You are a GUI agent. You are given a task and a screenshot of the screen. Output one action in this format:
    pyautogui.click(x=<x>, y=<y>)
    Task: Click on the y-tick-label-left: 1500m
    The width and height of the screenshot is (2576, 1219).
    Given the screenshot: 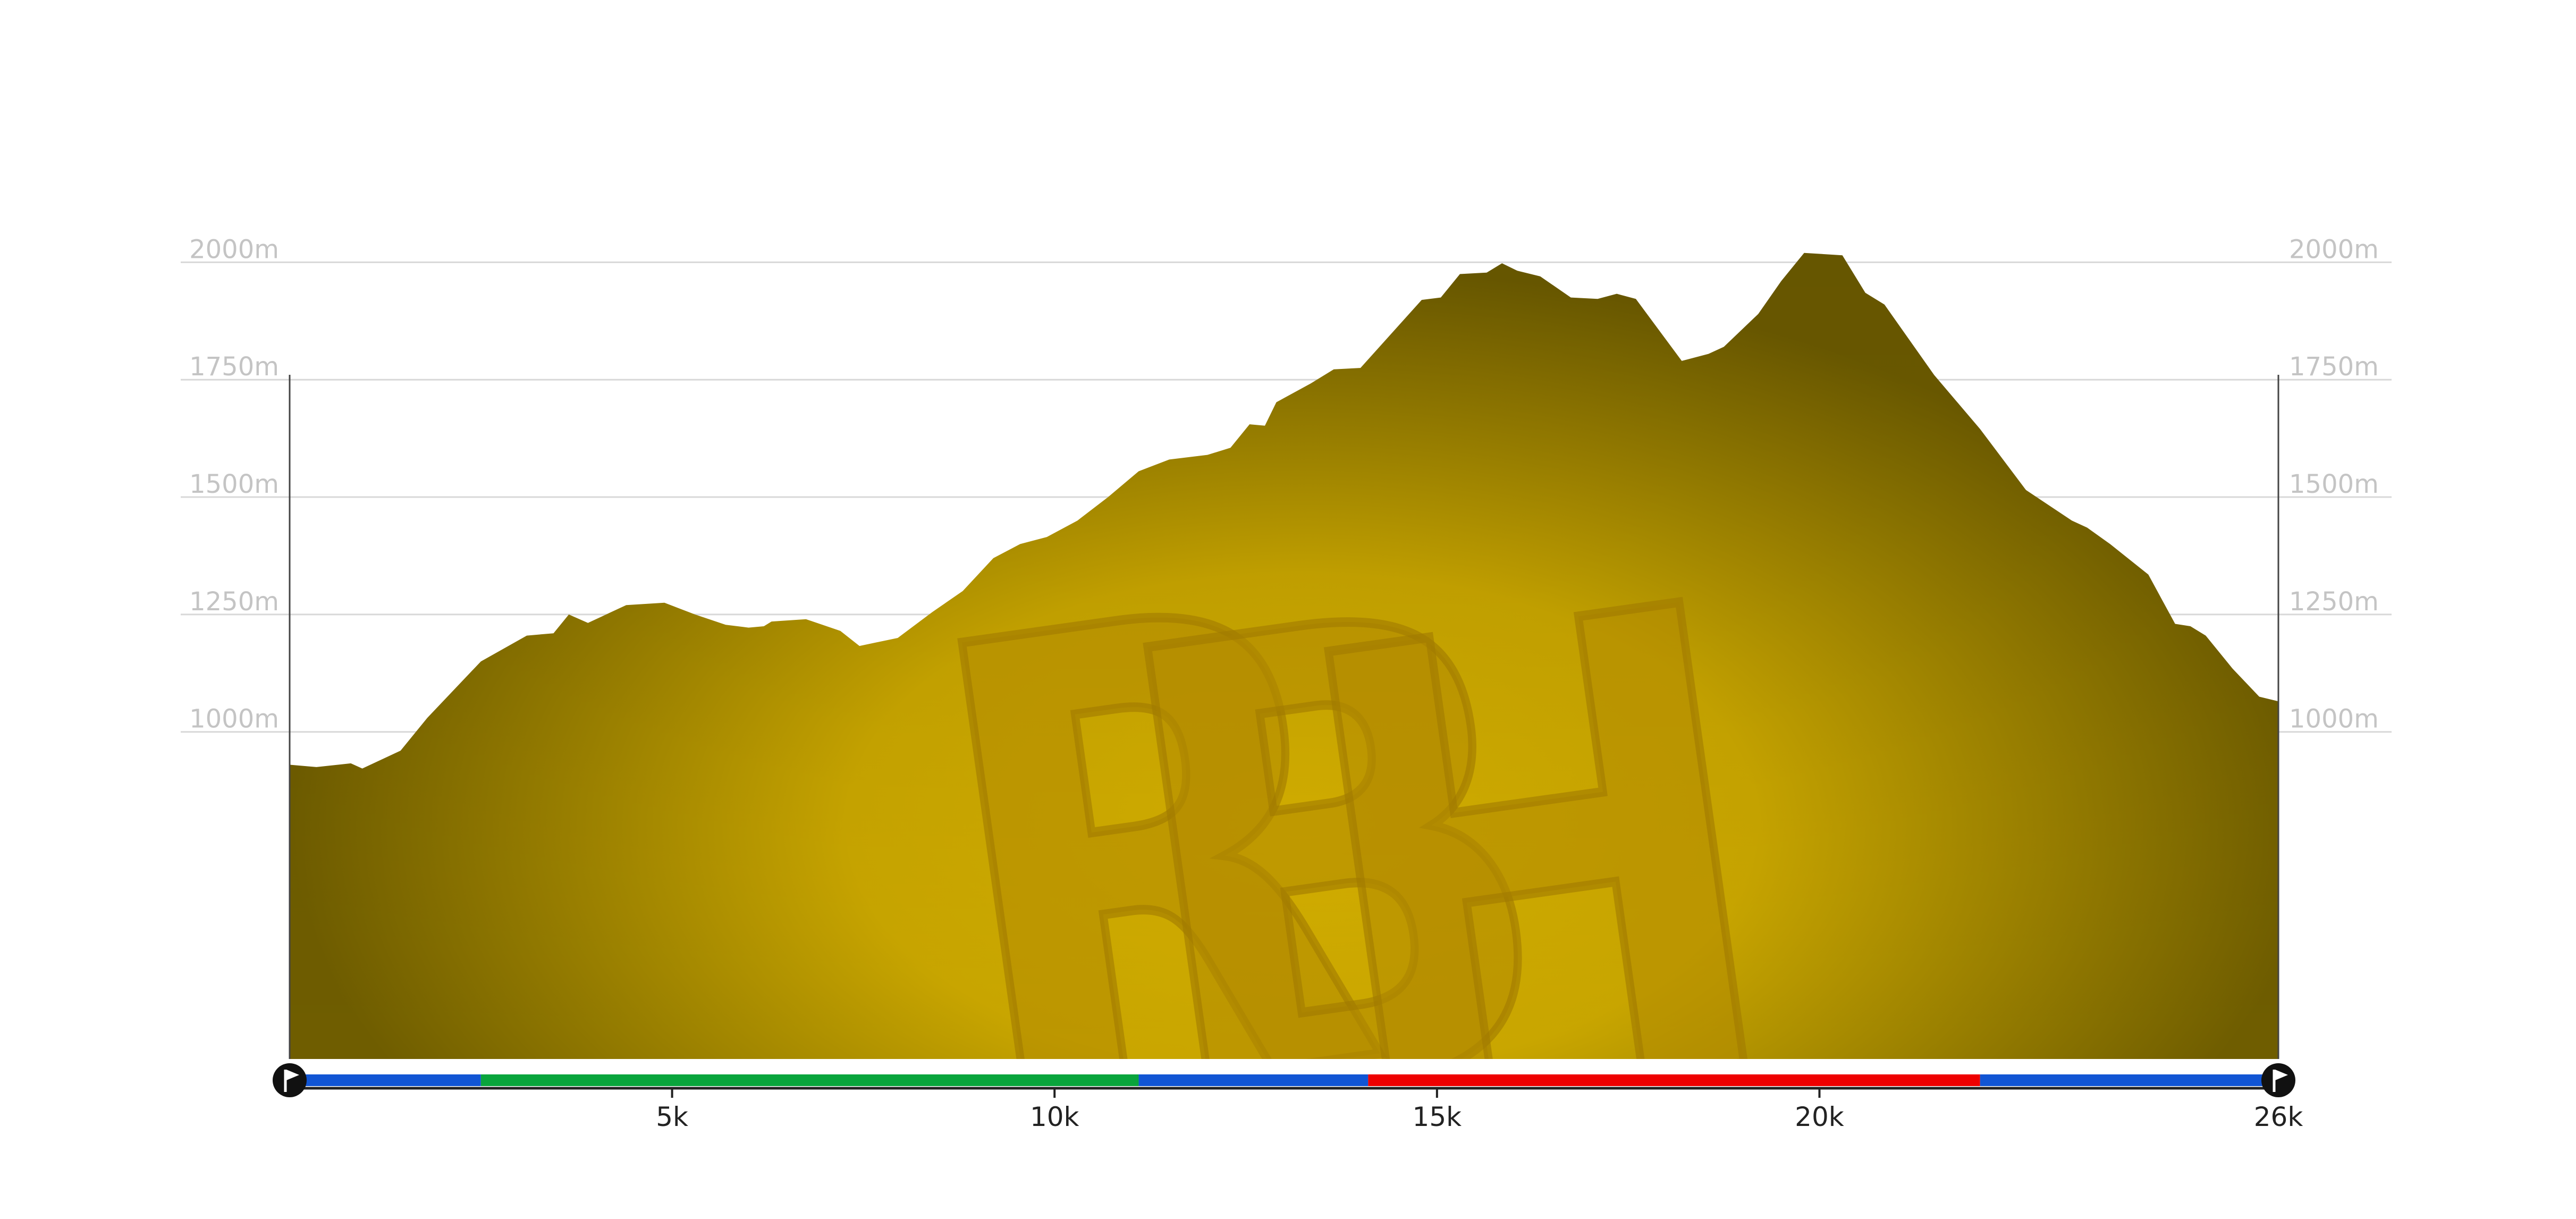 What is the action you would take?
    pyautogui.click(x=234, y=484)
    